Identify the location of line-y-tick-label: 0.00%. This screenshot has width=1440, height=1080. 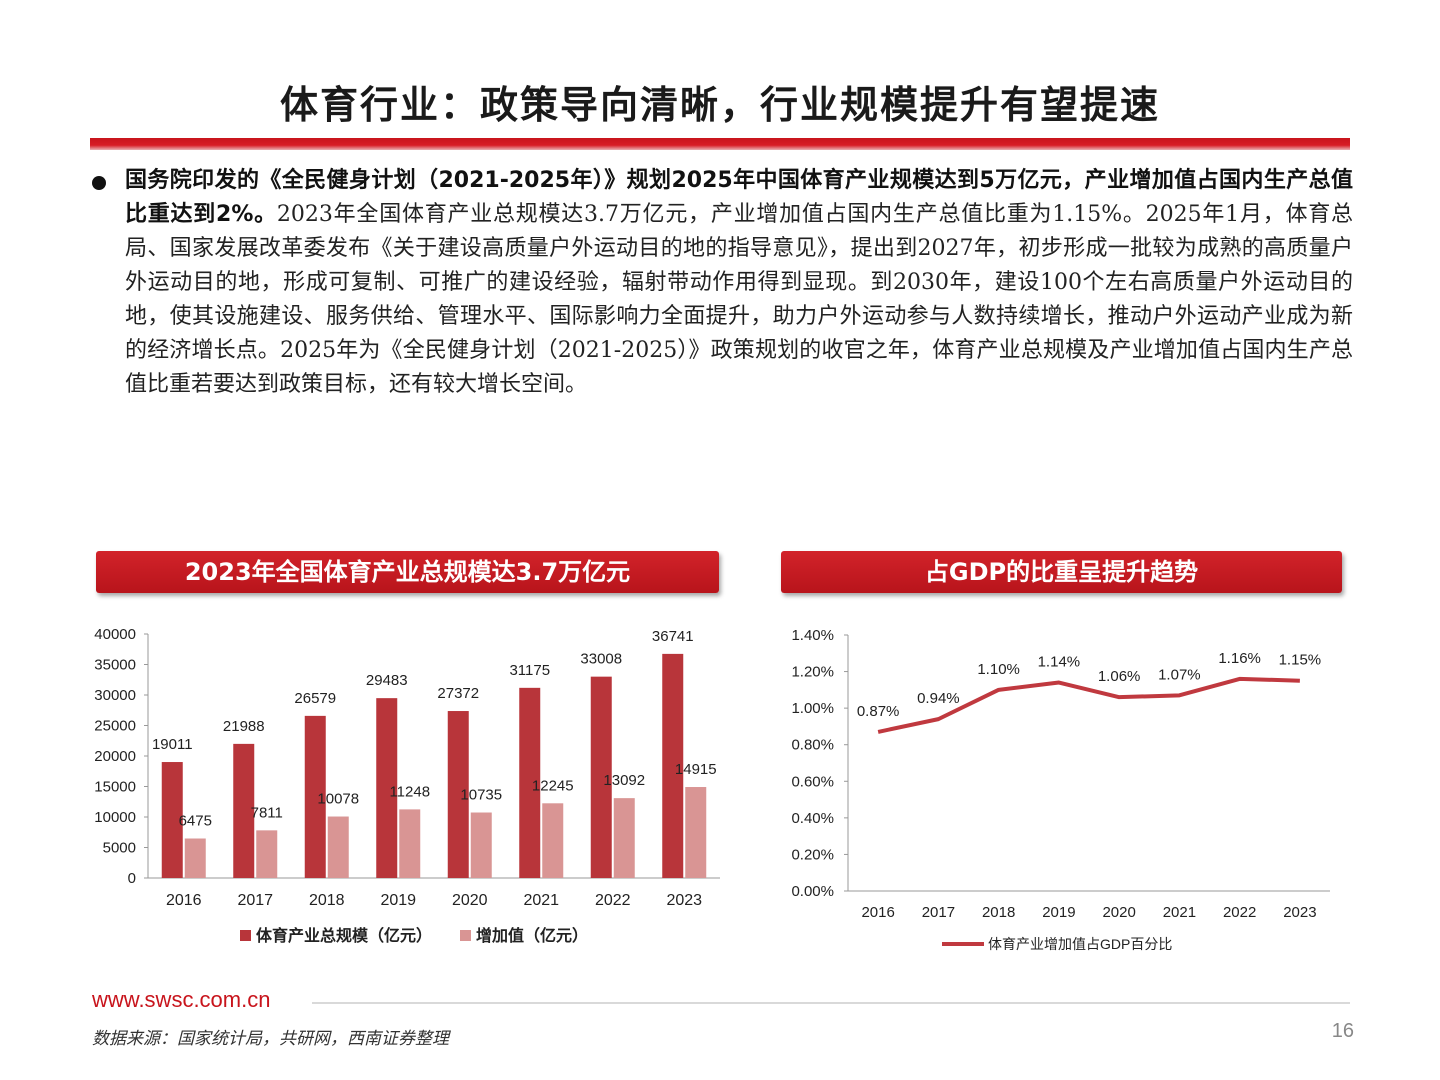
(812, 891).